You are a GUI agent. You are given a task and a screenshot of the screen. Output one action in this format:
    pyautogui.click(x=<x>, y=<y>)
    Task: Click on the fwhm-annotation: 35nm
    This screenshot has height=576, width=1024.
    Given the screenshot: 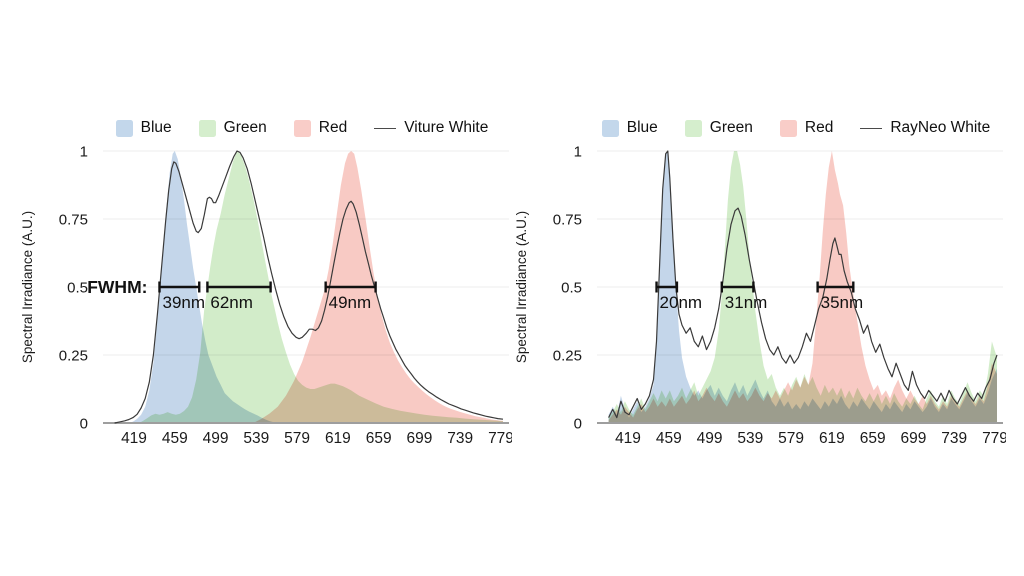 What is the action you would take?
    pyautogui.click(x=840, y=296)
    